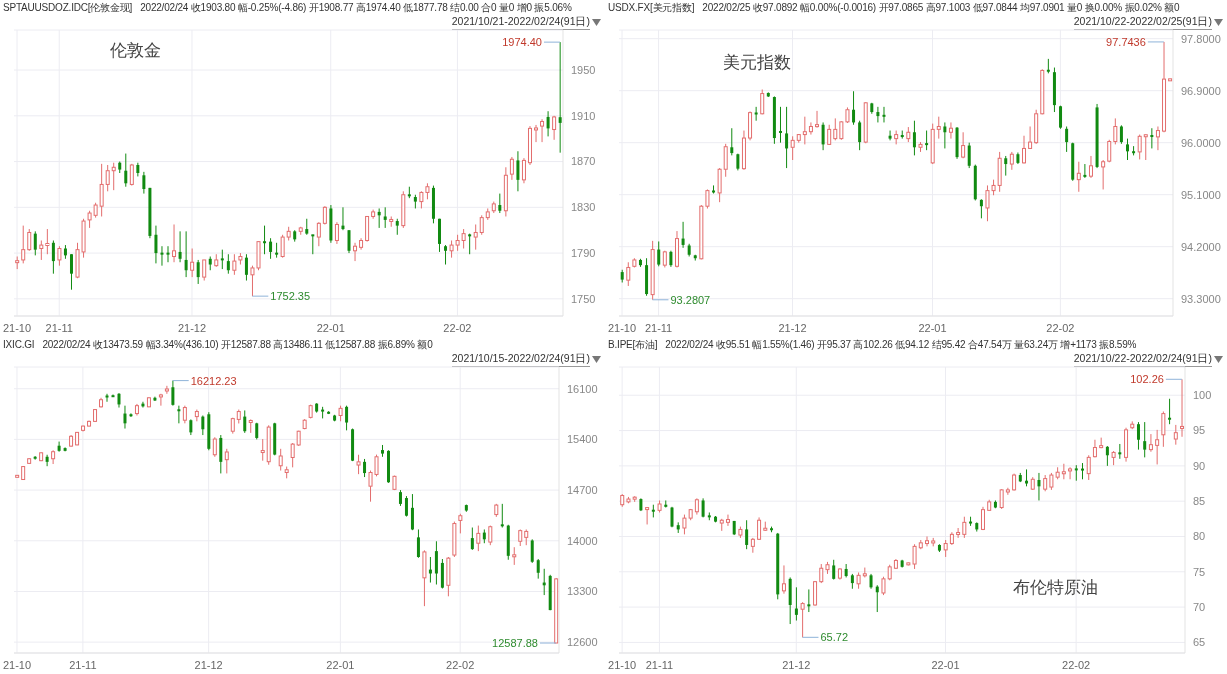 This screenshot has height=674, width=1227. I want to click on y-tick-label: 14000, so click(582, 540).